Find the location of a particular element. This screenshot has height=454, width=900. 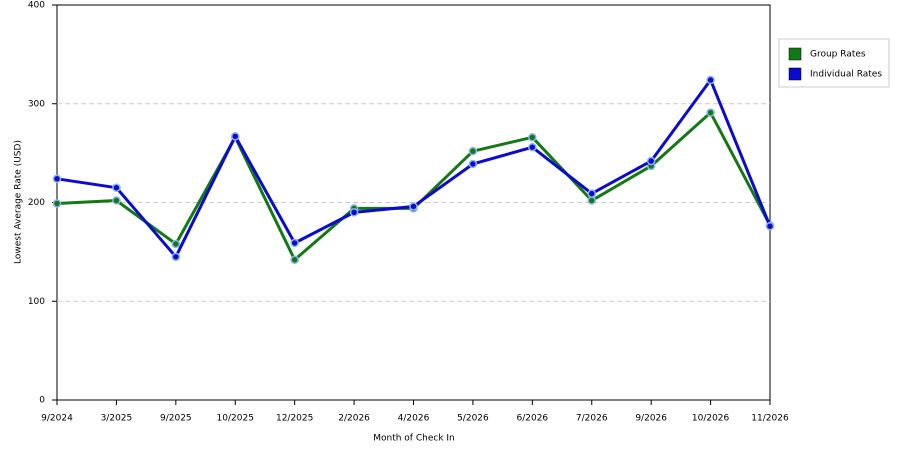

x-tick-label: 9/2026 is located at coordinates (651, 419).